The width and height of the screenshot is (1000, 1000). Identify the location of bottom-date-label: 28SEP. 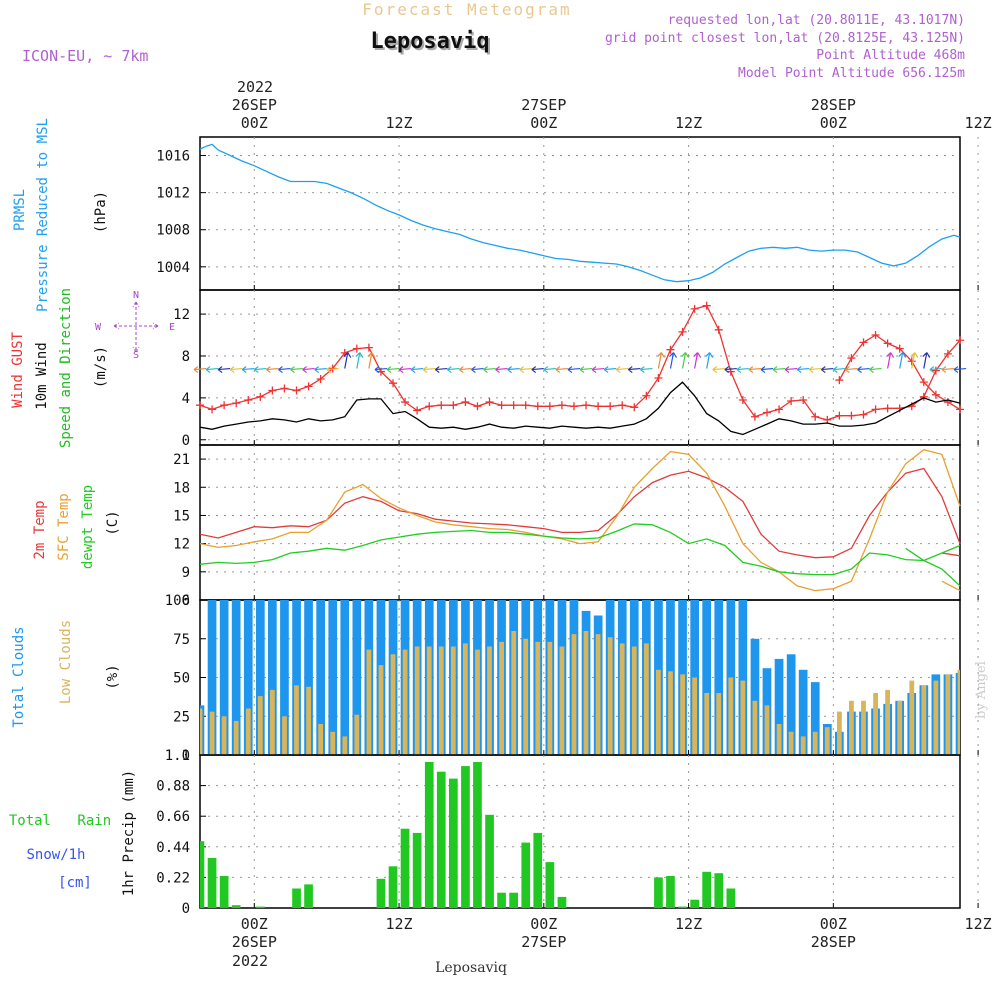
(833, 942).